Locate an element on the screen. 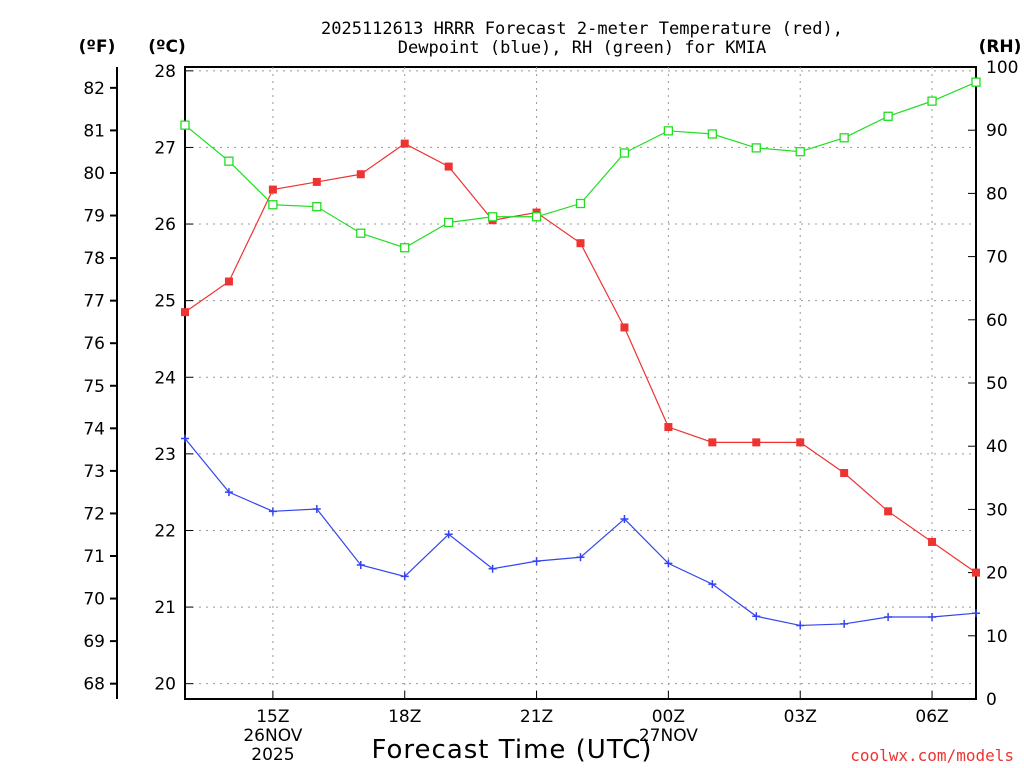 This screenshot has width=1024, height=768. fahrenheit-tick-label: 71 is located at coordinates (94, 557).